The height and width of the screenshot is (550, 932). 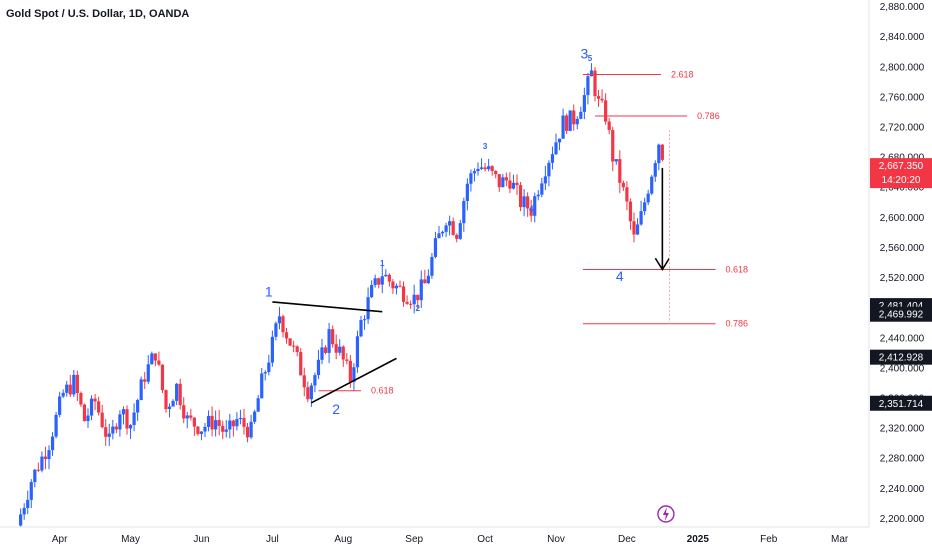 I want to click on x-tick-label: 2025, so click(x=698, y=539).